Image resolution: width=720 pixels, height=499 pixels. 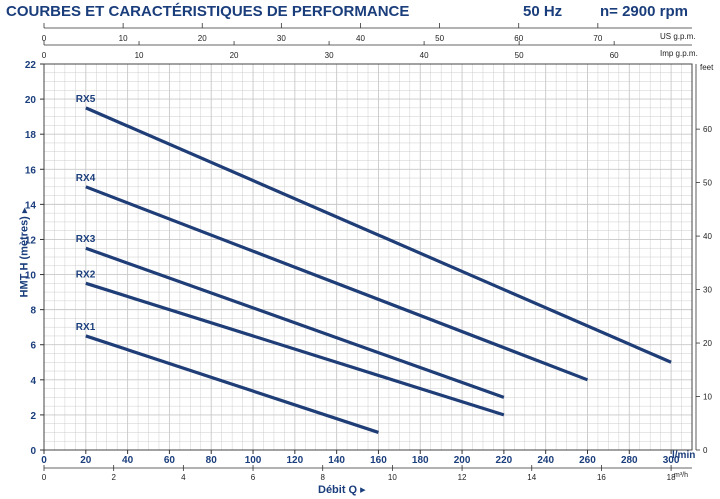 What do you see at coordinates (504, 460) in the screenshot?
I see `x-tick-label: 220` at bounding box center [504, 460].